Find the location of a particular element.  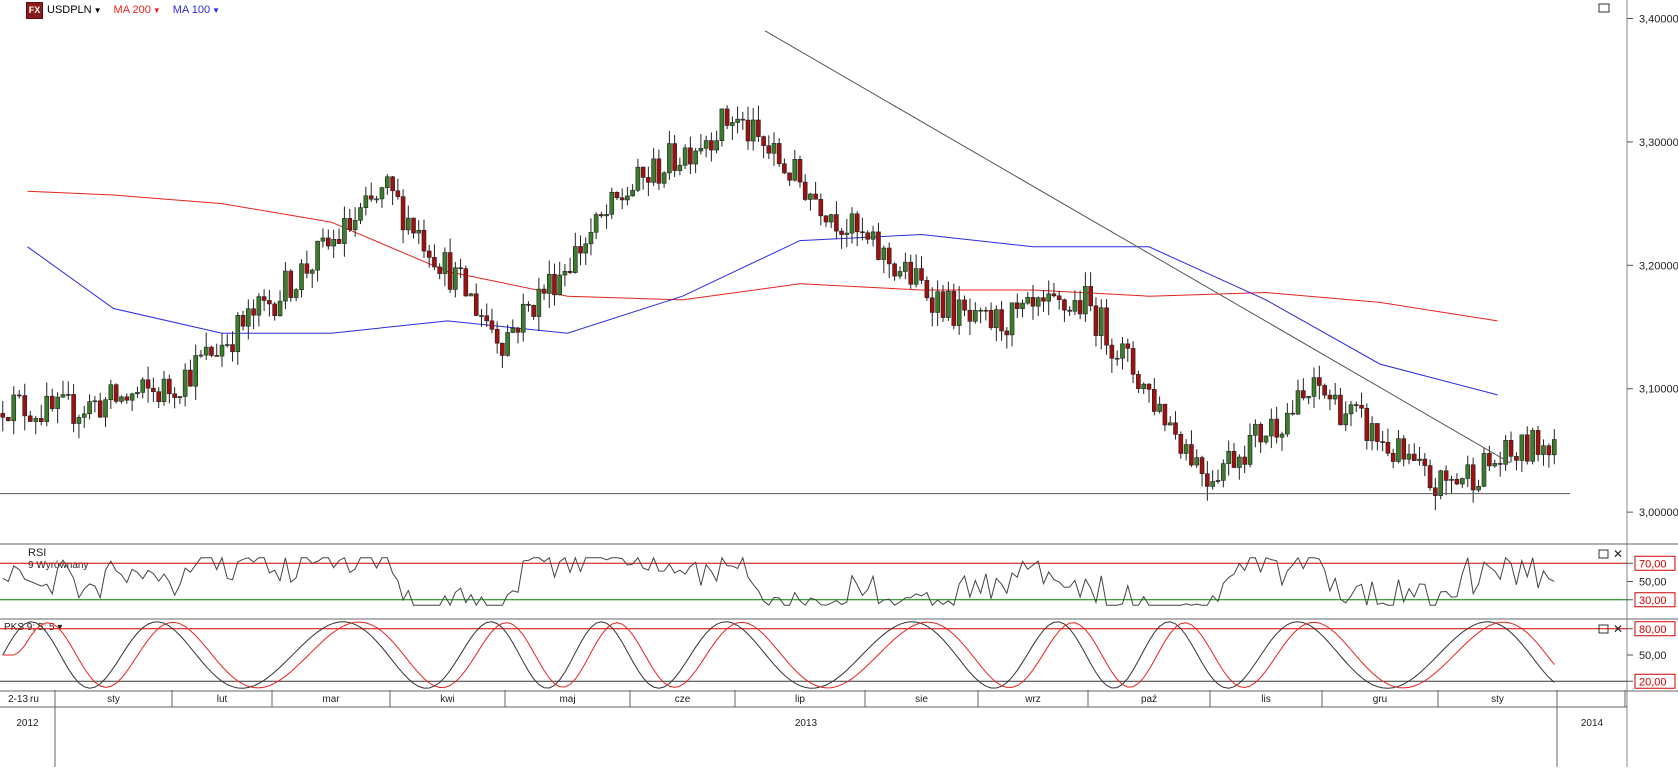

ma100-selector: MA 100 ▼ is located at coordinates (196, 10).